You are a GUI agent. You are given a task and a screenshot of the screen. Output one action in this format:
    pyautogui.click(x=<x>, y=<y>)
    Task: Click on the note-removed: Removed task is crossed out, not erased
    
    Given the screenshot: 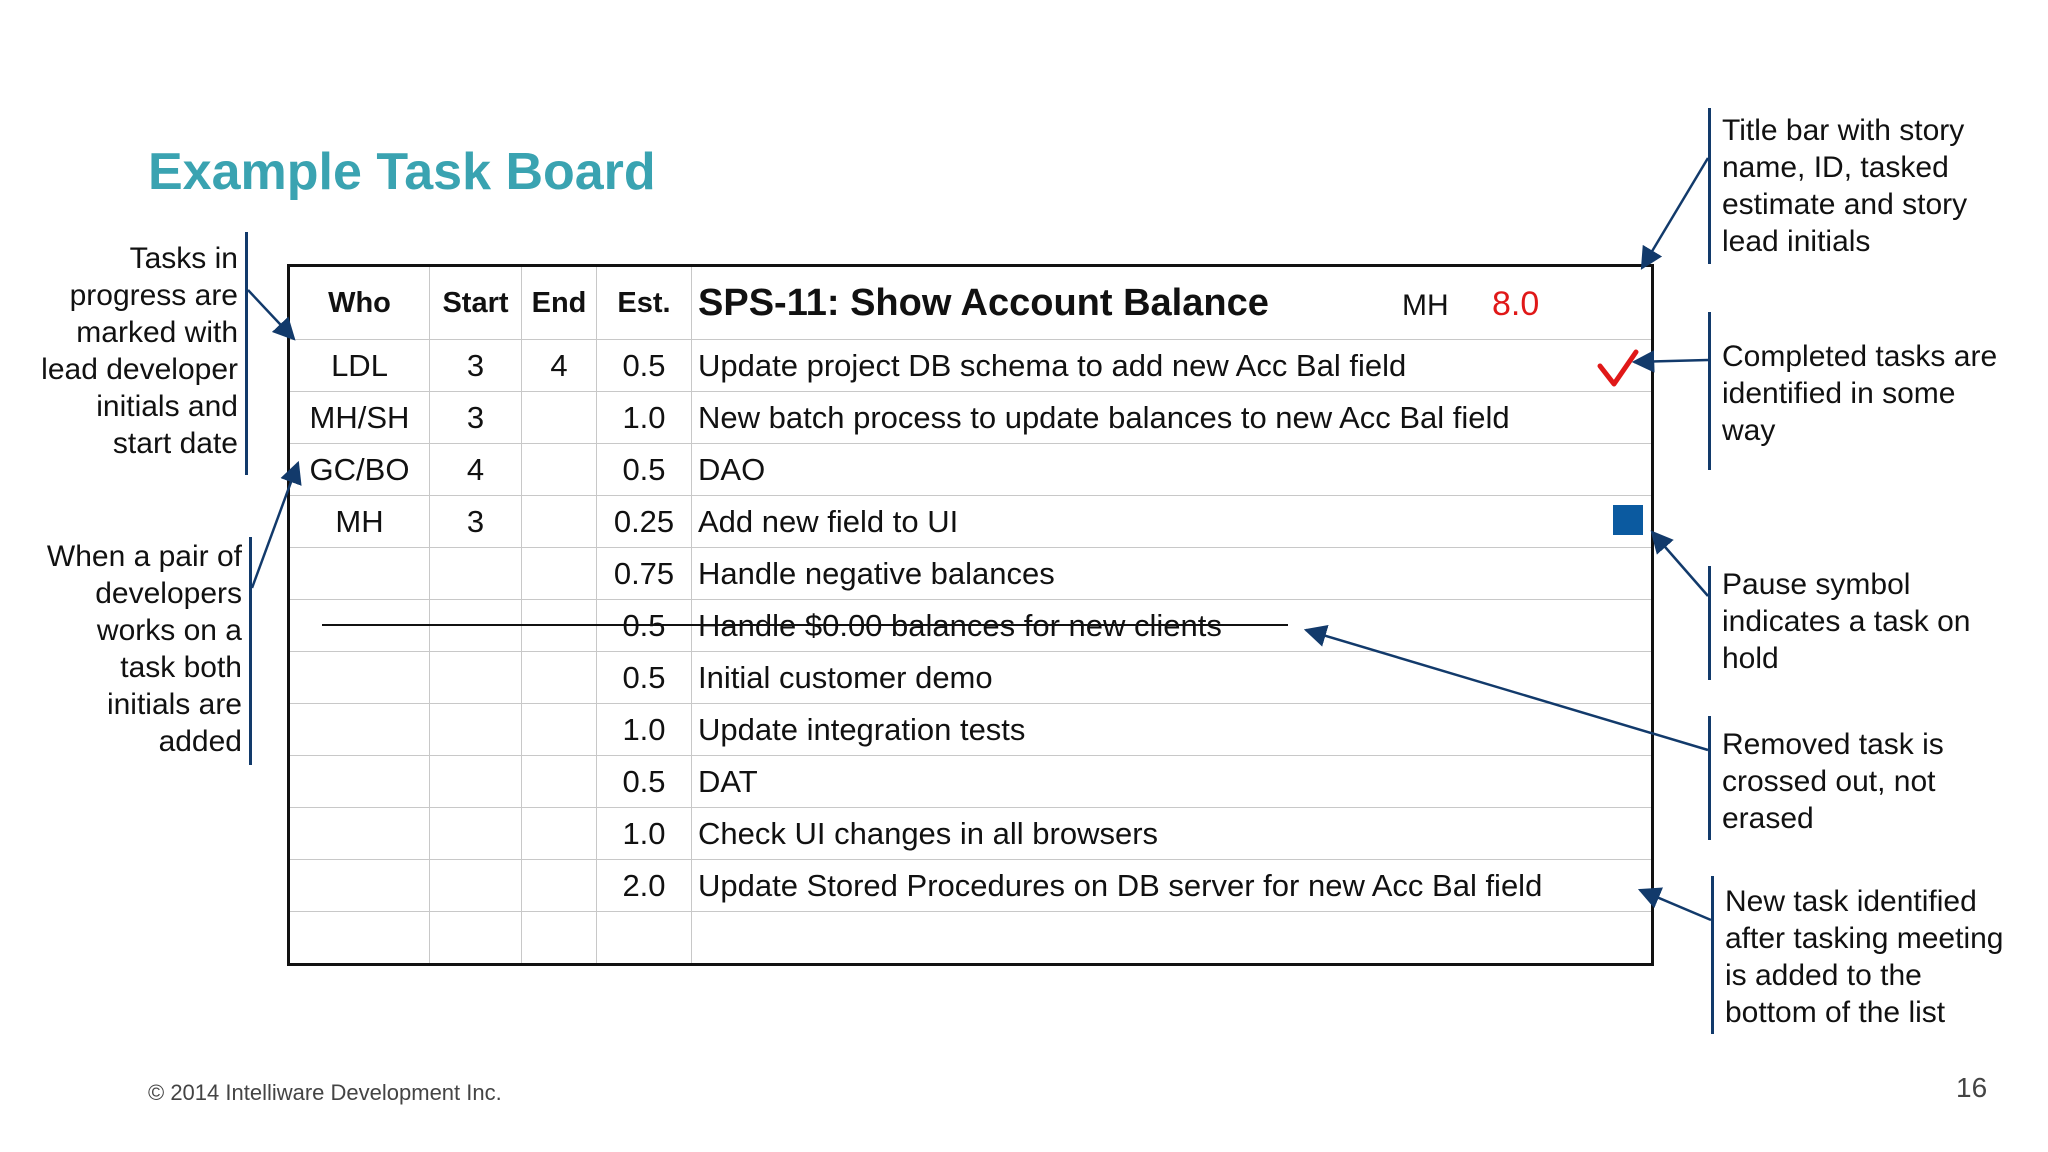 What is the action you would take?
    pyautogui.click(x=1877, y=781)
    